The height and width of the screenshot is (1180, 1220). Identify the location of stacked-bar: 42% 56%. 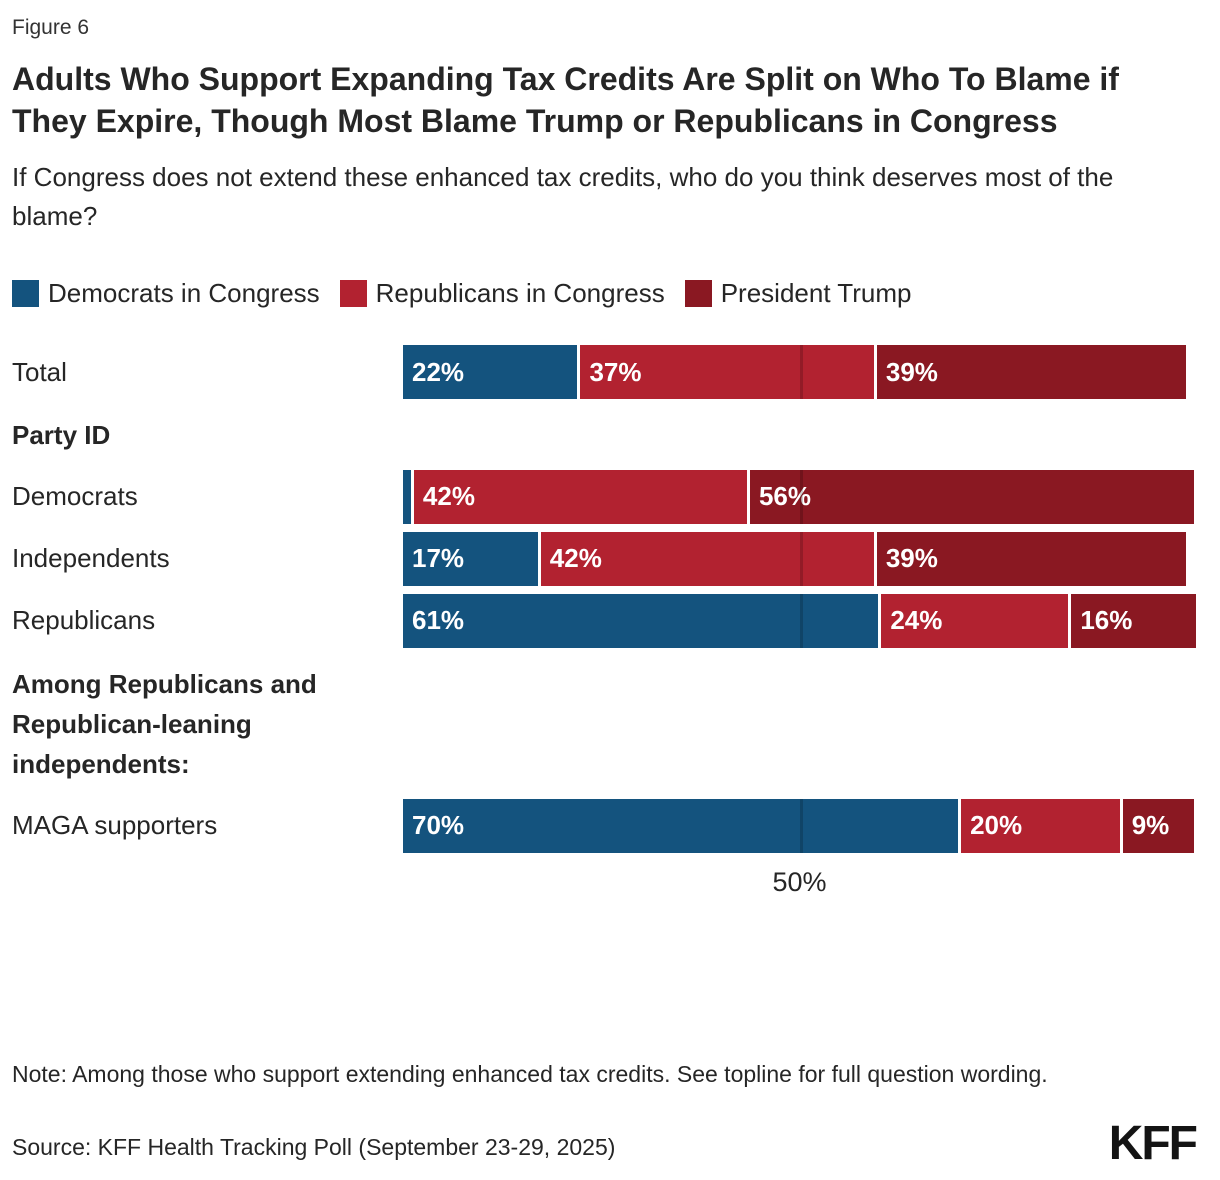
(799, 496).